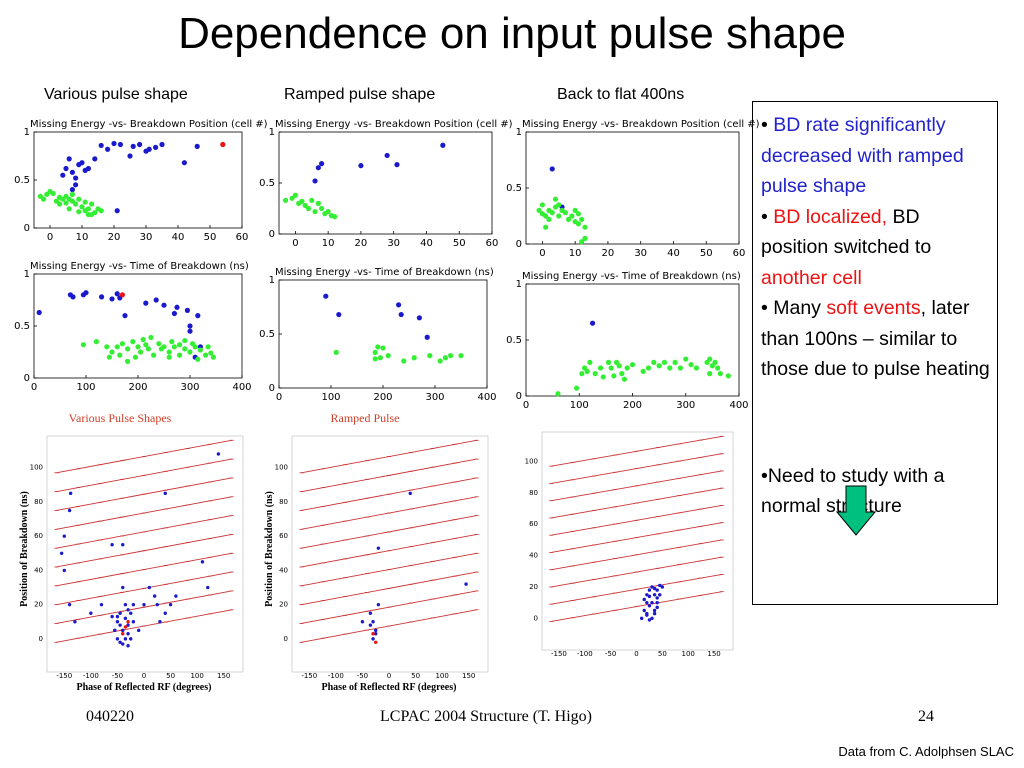  Describe the element at coordinates (468, 676) in the screenshot. I see `x-tick-label: 150` at that location.